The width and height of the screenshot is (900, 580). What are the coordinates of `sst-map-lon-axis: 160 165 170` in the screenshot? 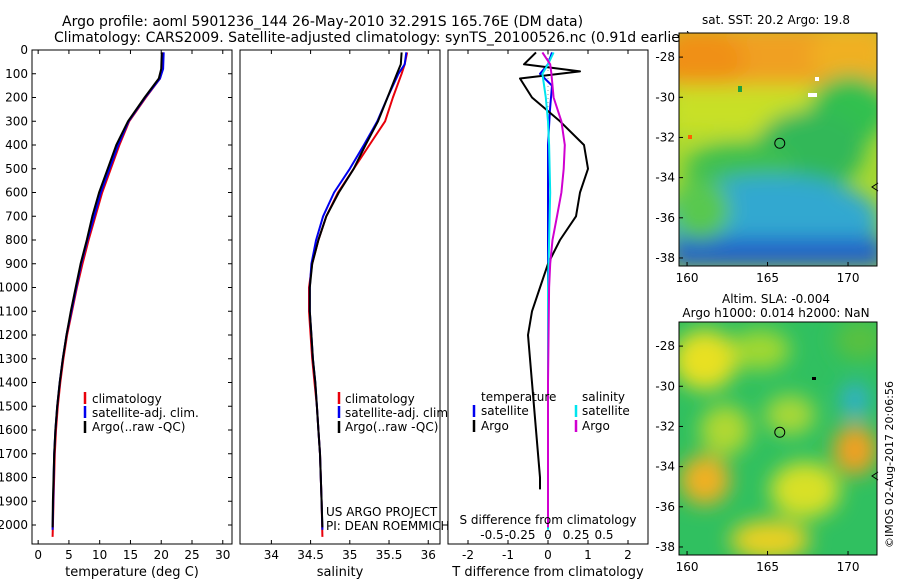 It's located at (768, 273).